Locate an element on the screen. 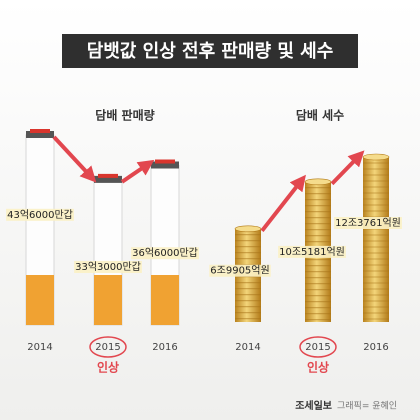 This screenshot has height=420, width=420. value-label: 33억3000만갑 is located at coordinates (108, 267).